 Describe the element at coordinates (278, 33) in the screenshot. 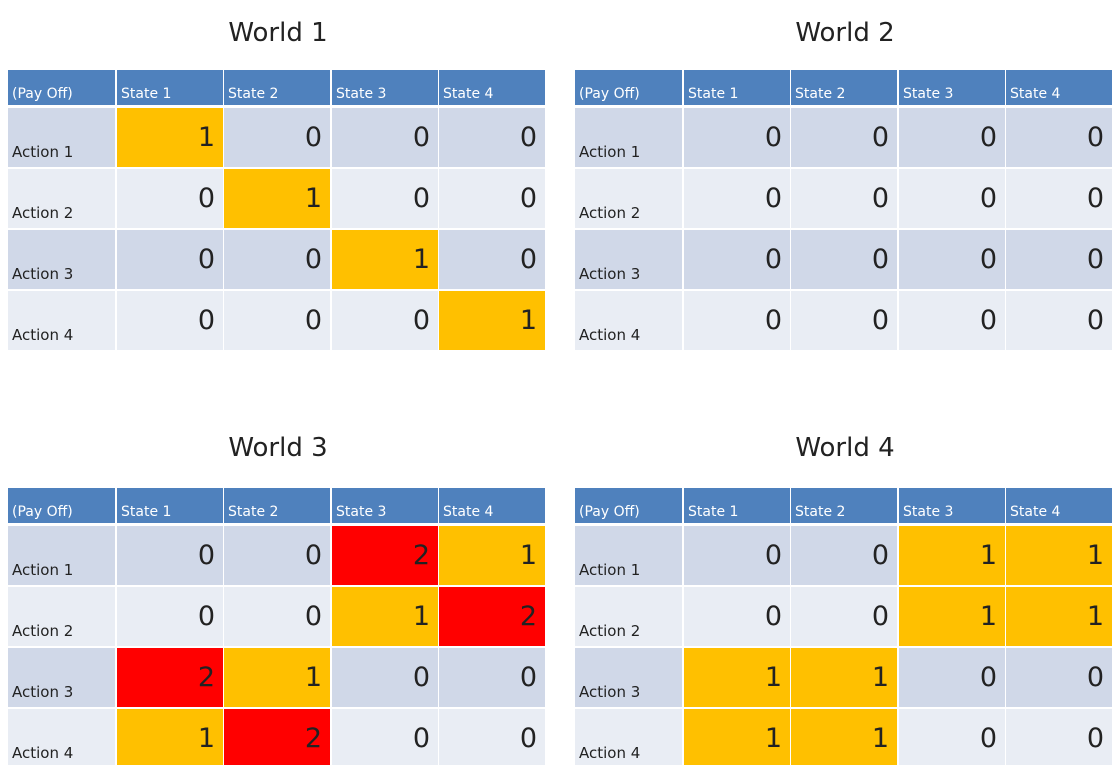

I see `table-title: World 1` at that location.